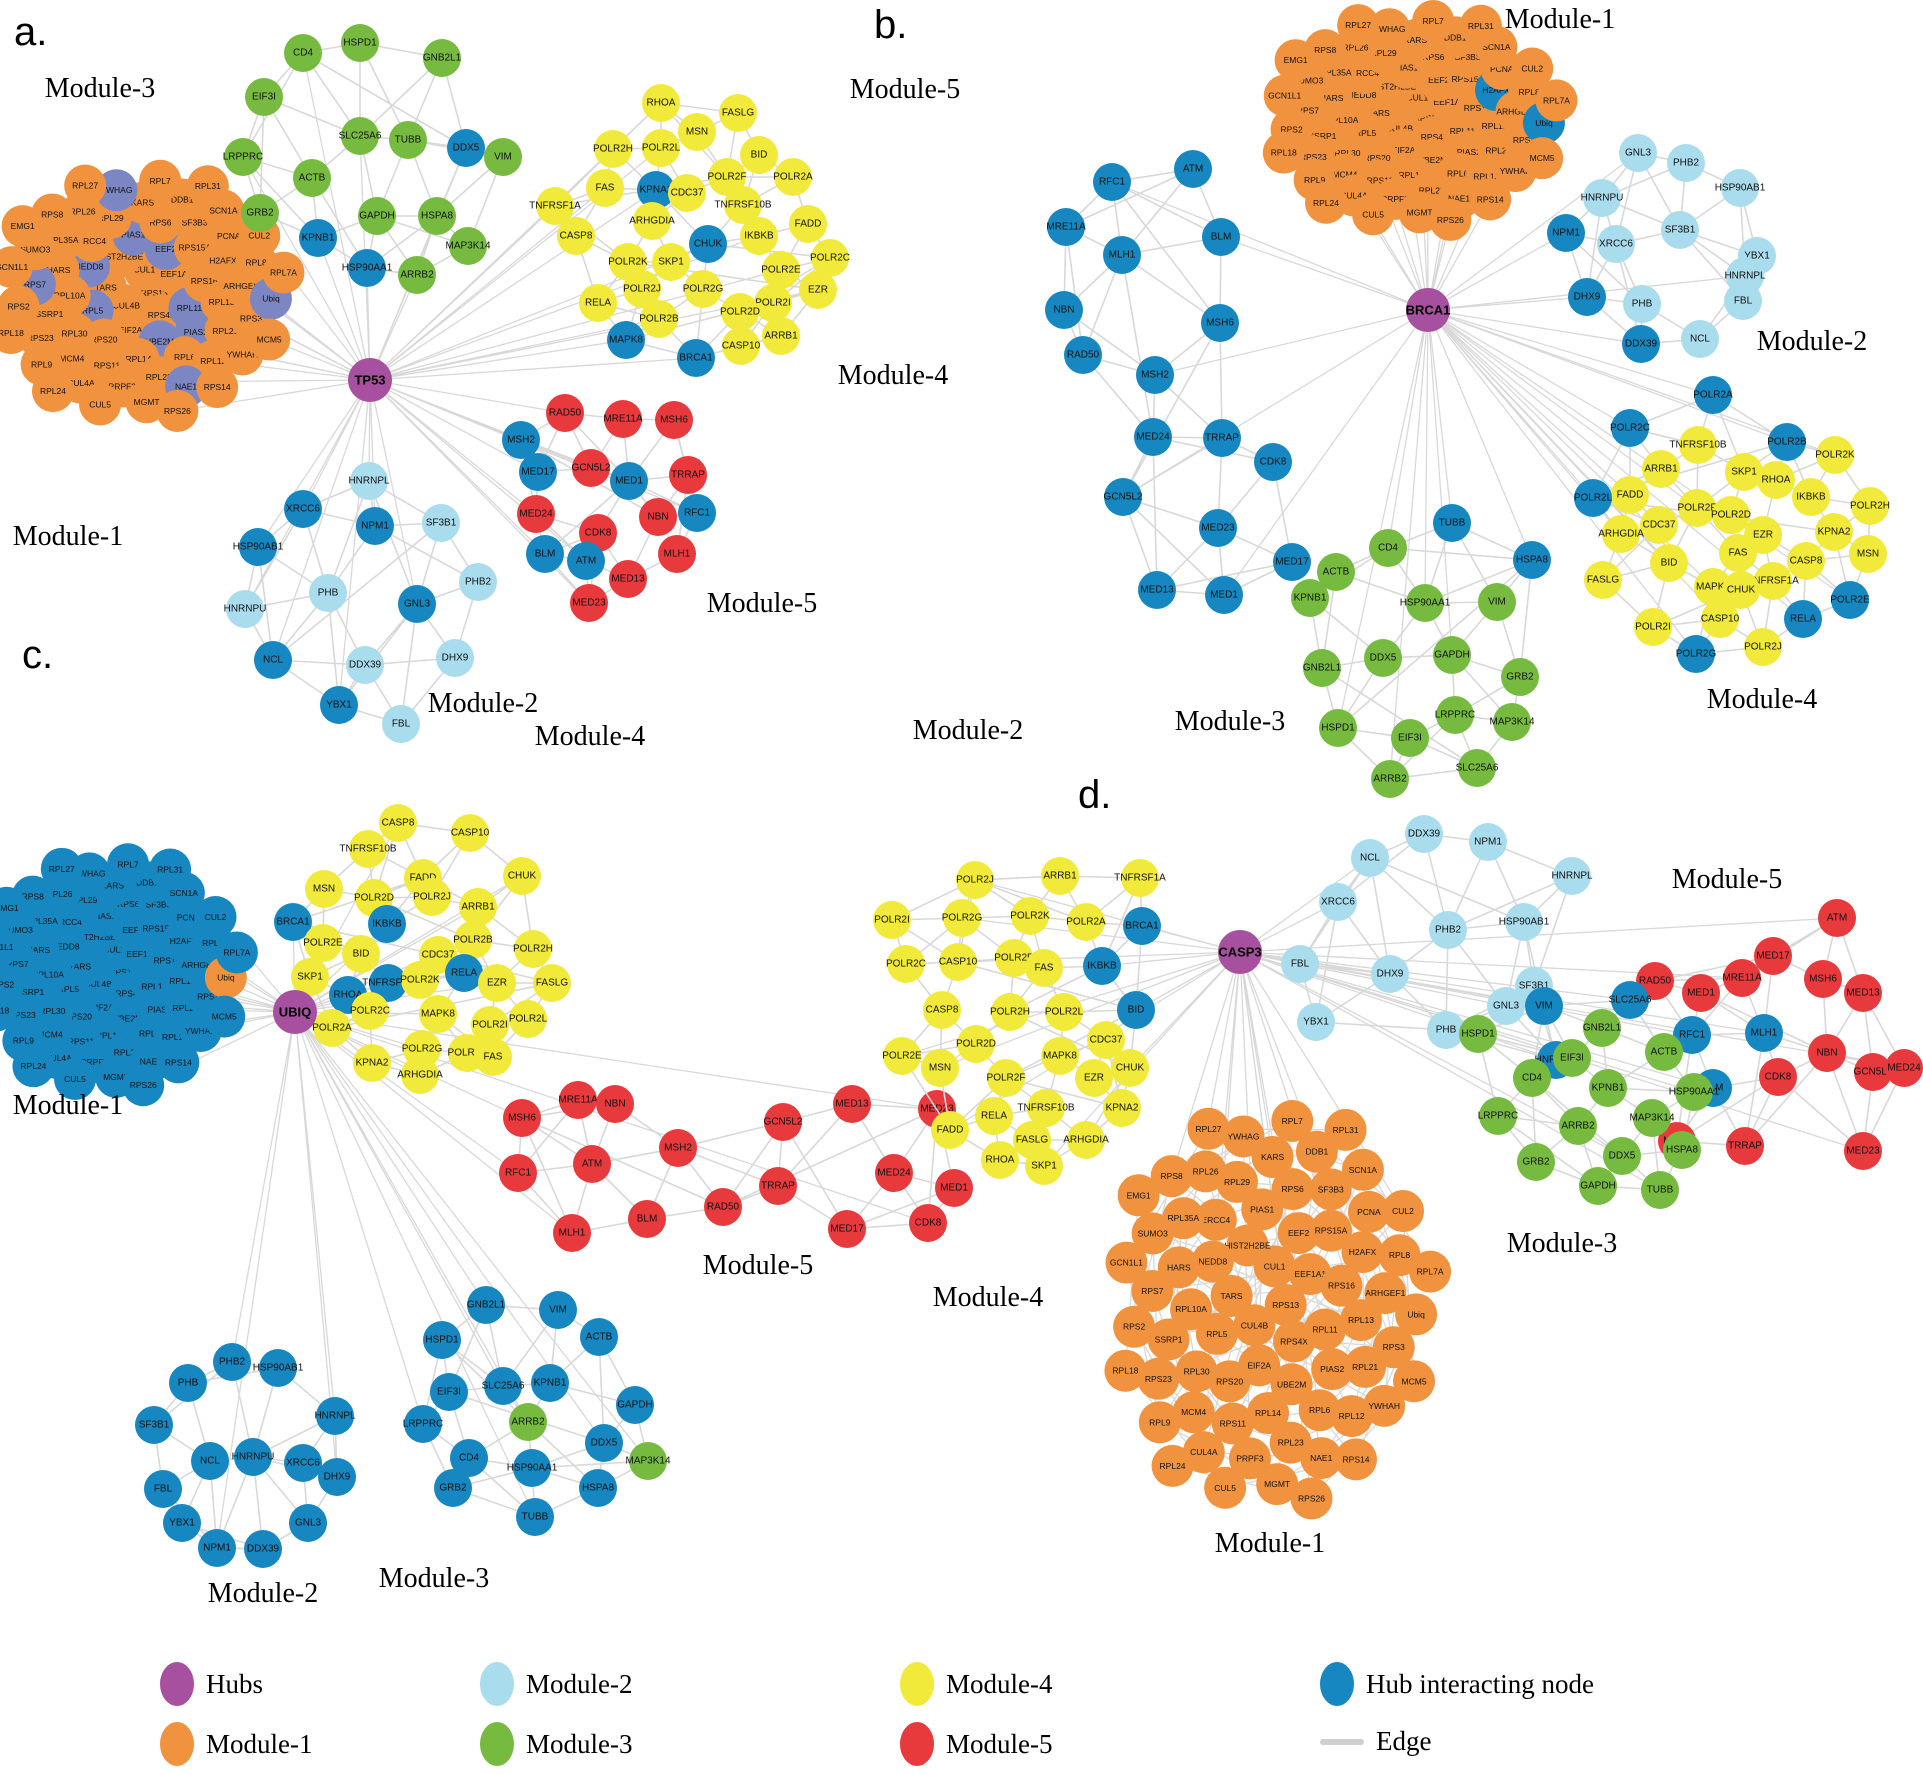 The image size is (1923, 1775). What do you see at coordinates (163, 1489) in the screenshot?
I see `node-FBL` at bounding box center [163, 1489].